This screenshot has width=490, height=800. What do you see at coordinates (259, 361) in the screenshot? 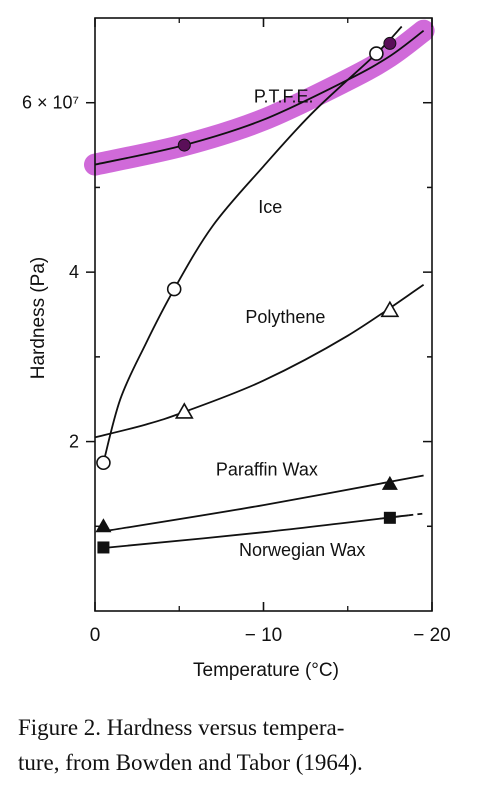
I see `polythene-curve` at bounding box center [259, 361].